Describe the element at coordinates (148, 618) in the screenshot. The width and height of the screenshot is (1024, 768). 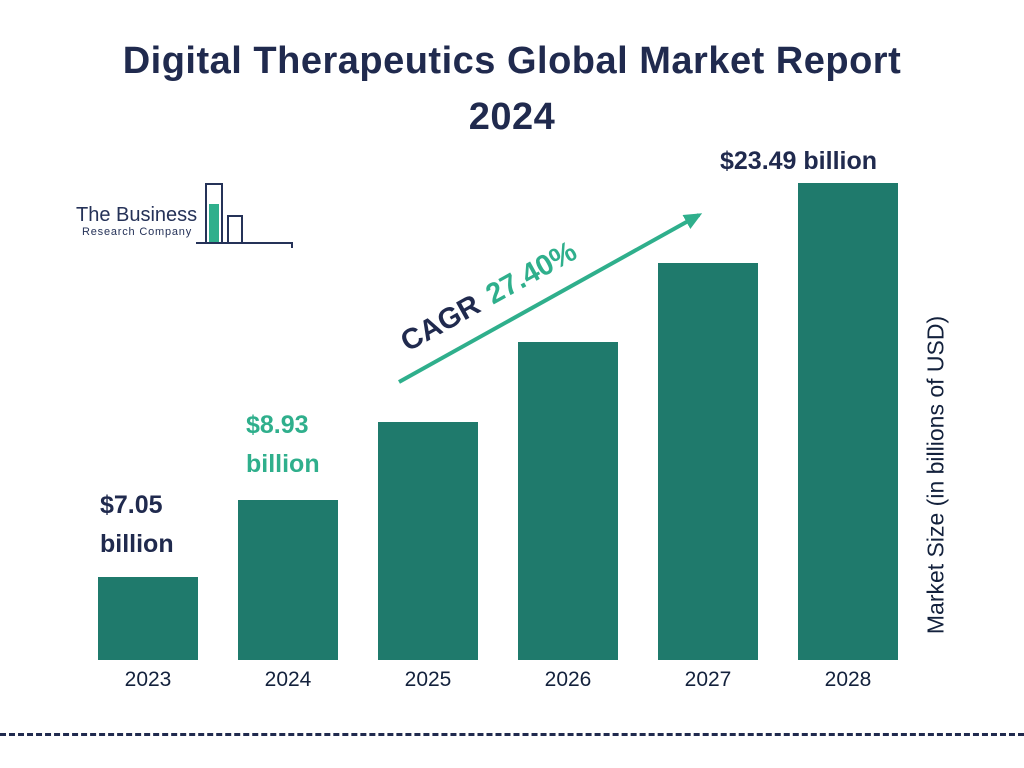
I see `bar-2023` at that location.